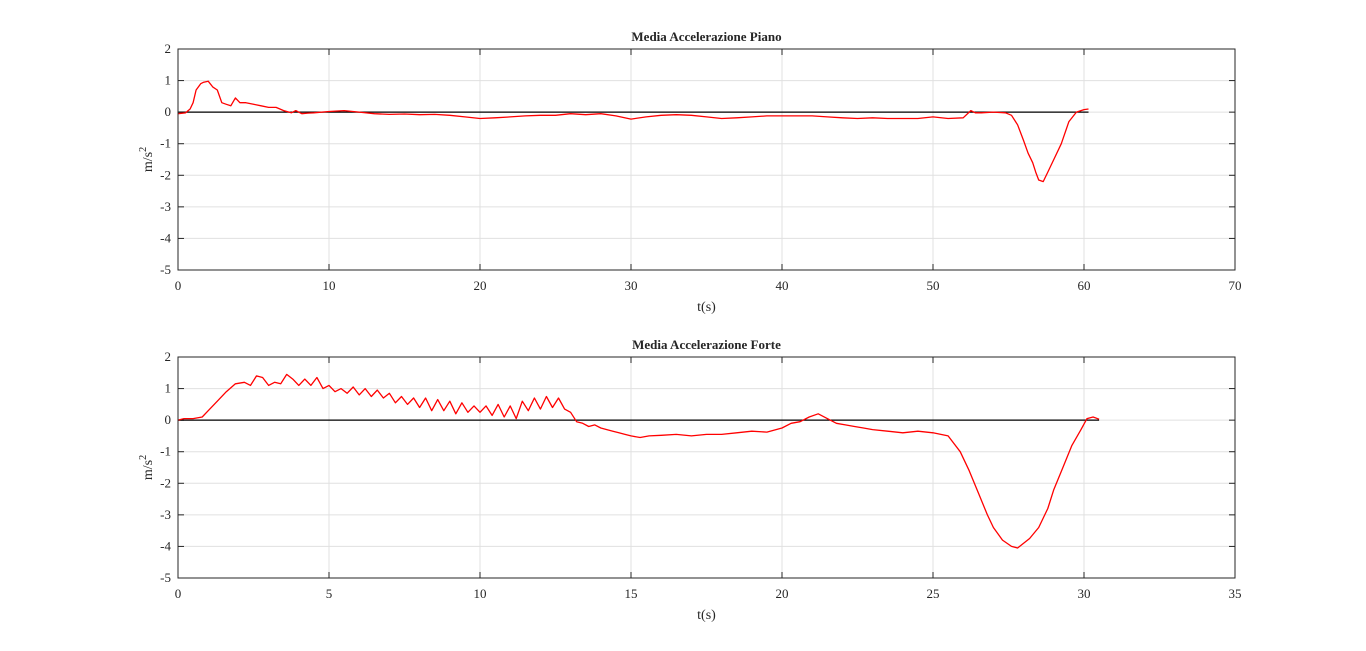 The height and width of the screenshot is (651, 1366). What do you see at coordinates (933, 285) in the screenshot?
I see `x-tick-label: 50` at bounding box center [933, 285].